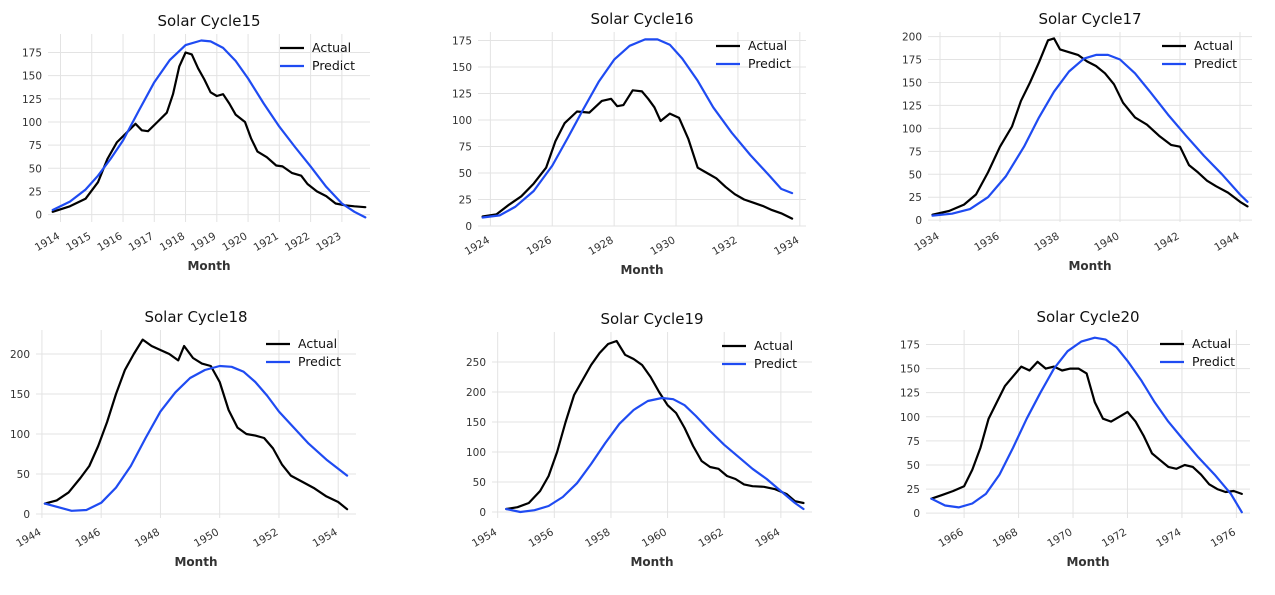 The width and height of the screenshot is (1275, 595). I want to click on x-tick-label: 1970, so click(1059, 538).